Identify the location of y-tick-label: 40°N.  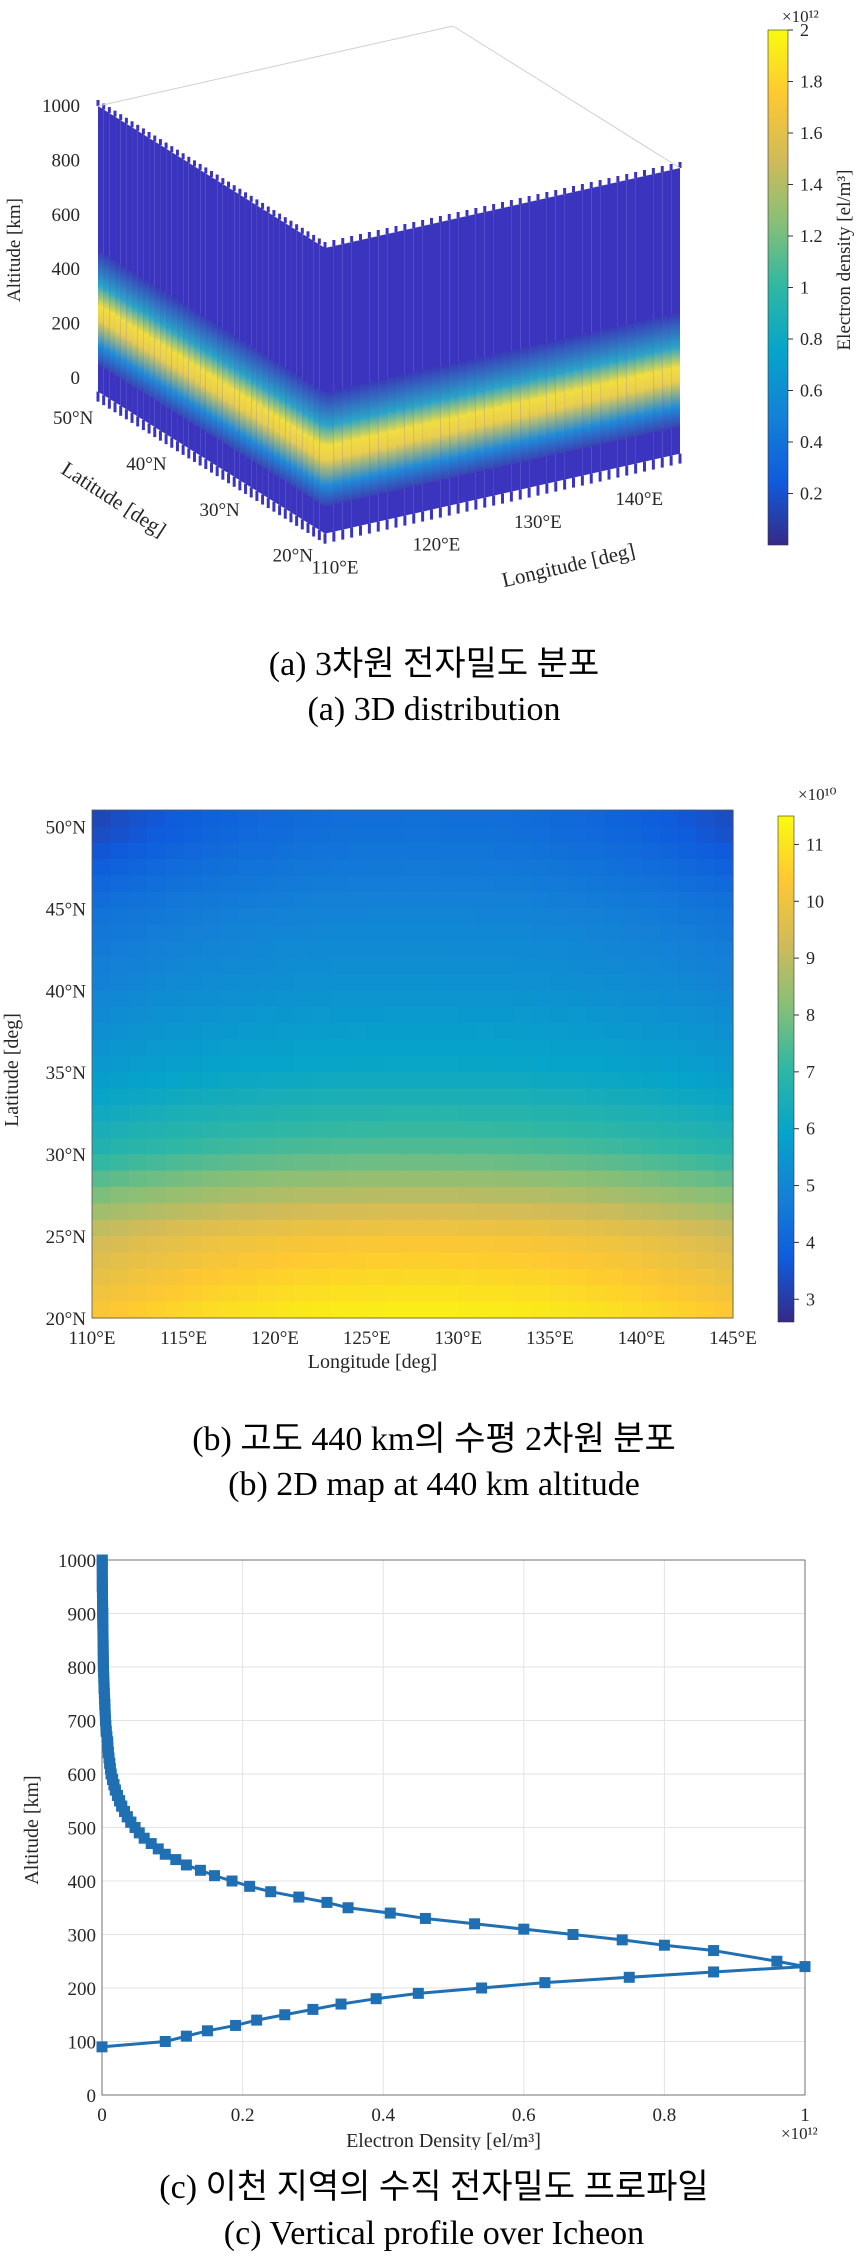
(66, 991).